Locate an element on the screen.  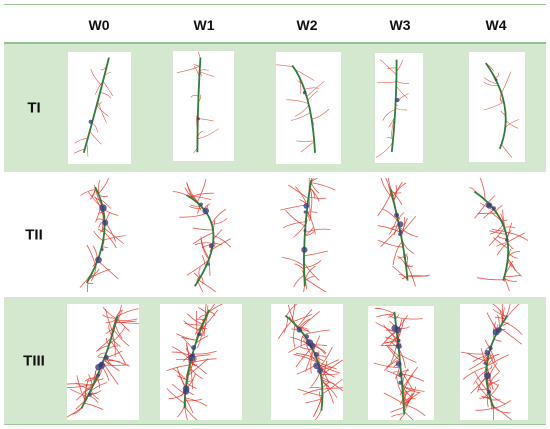
root-scan-tii-w4 is located at coordinates (499, 235).